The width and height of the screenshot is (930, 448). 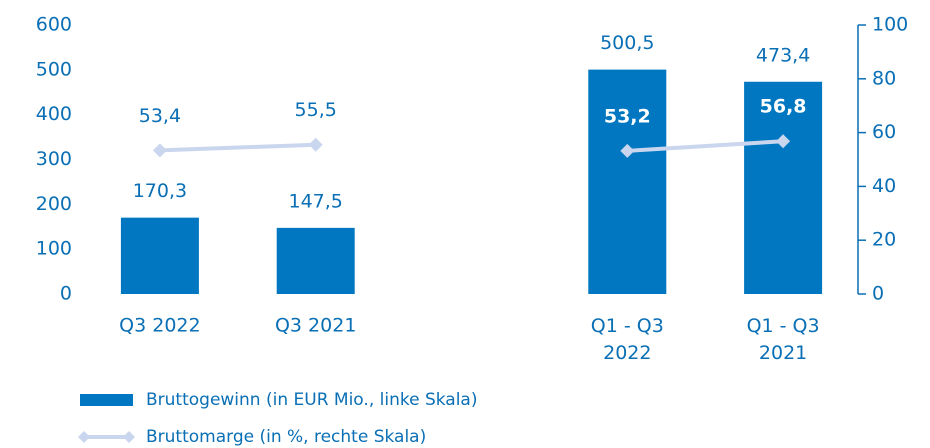 I want to click on y-tick-label: 600, so click(x=54, y=25).